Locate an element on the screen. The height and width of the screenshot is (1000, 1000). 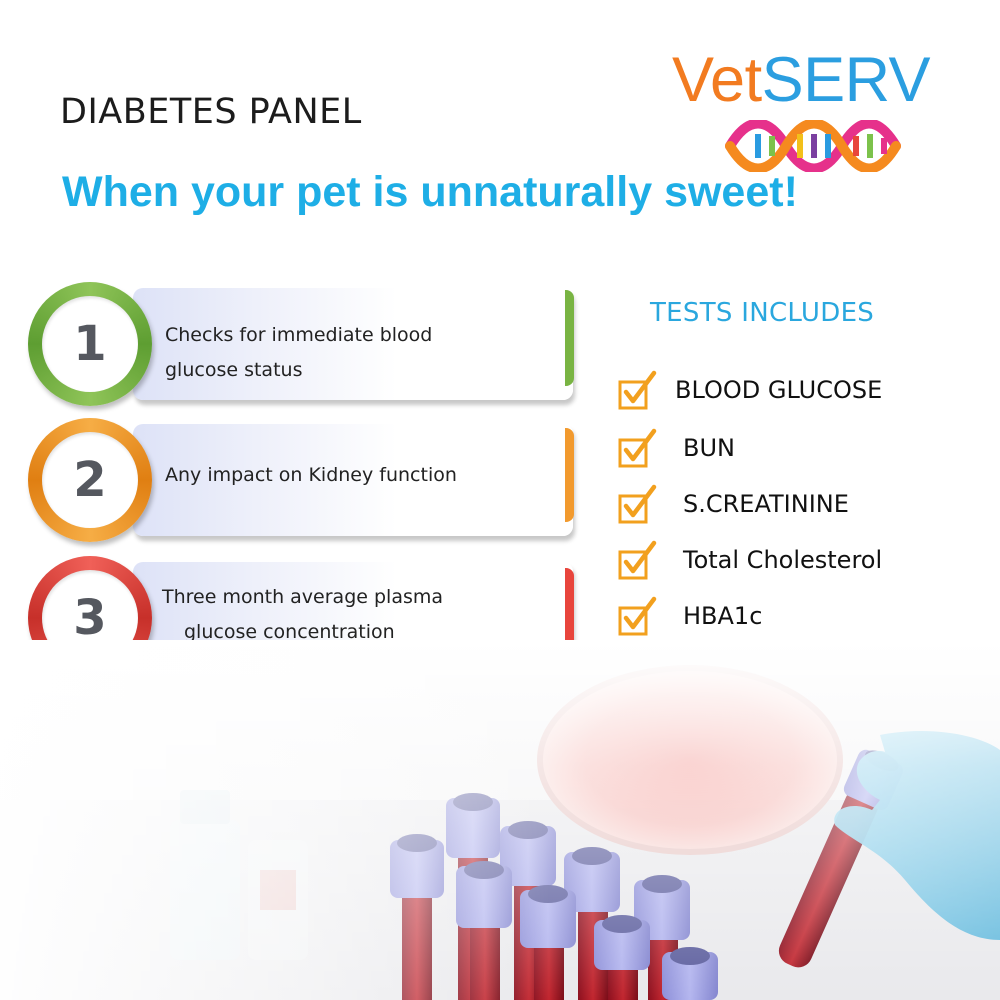
test-item: BUN is located at coordinates (798, 450).